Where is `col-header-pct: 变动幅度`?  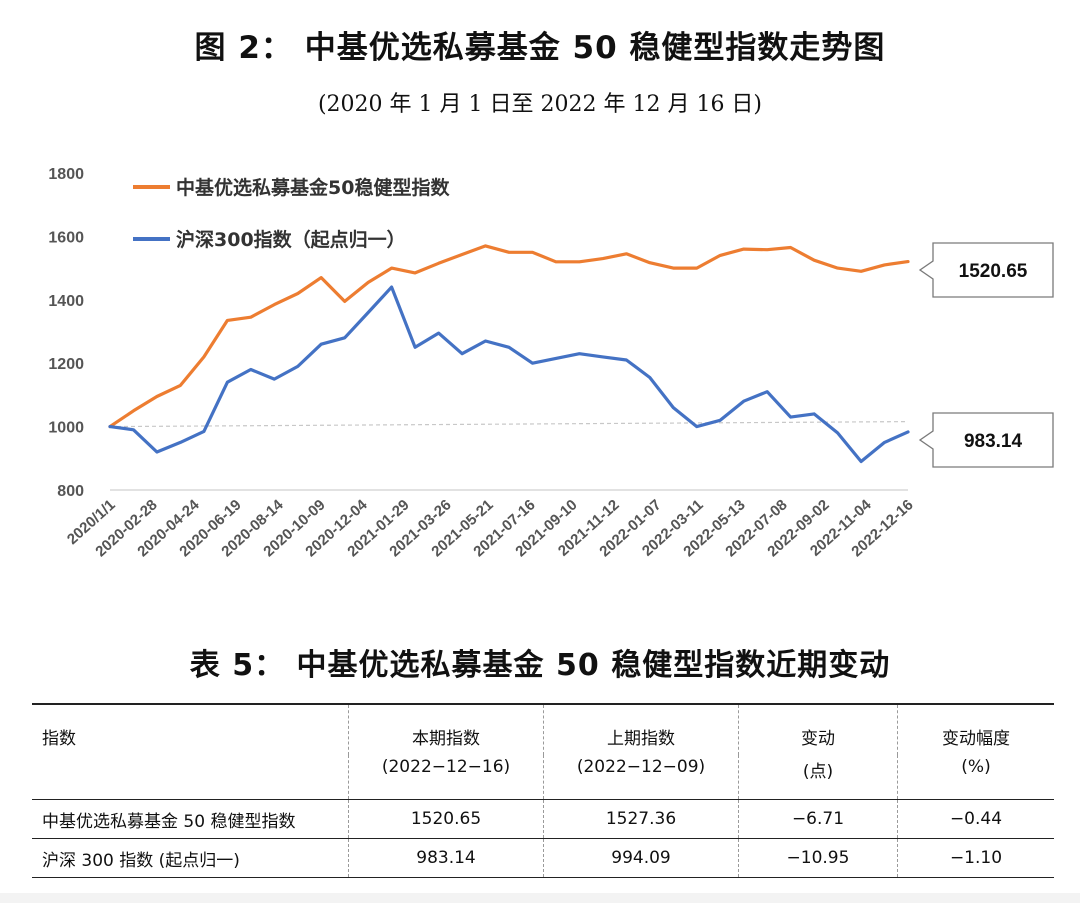
col-header-pct: 变动幅度 is located at coordinates (975, 729).